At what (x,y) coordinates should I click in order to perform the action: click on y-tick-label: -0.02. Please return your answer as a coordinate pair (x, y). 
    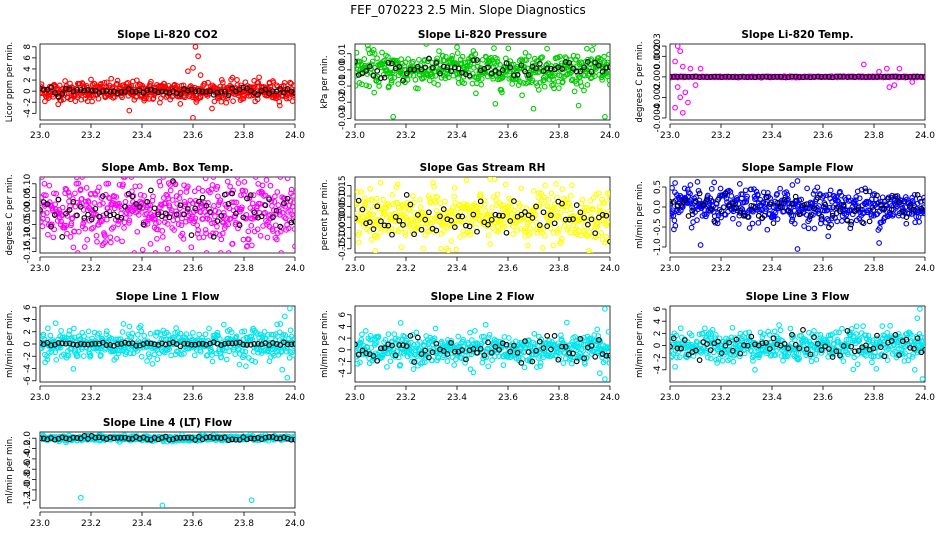
    Looking at the image, I should click on (343, 102).